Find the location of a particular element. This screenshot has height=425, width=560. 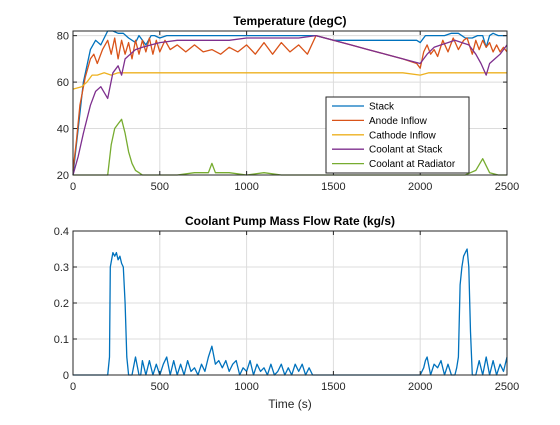

legend-entry-stack: Stack is located at coordinates (382, 107).